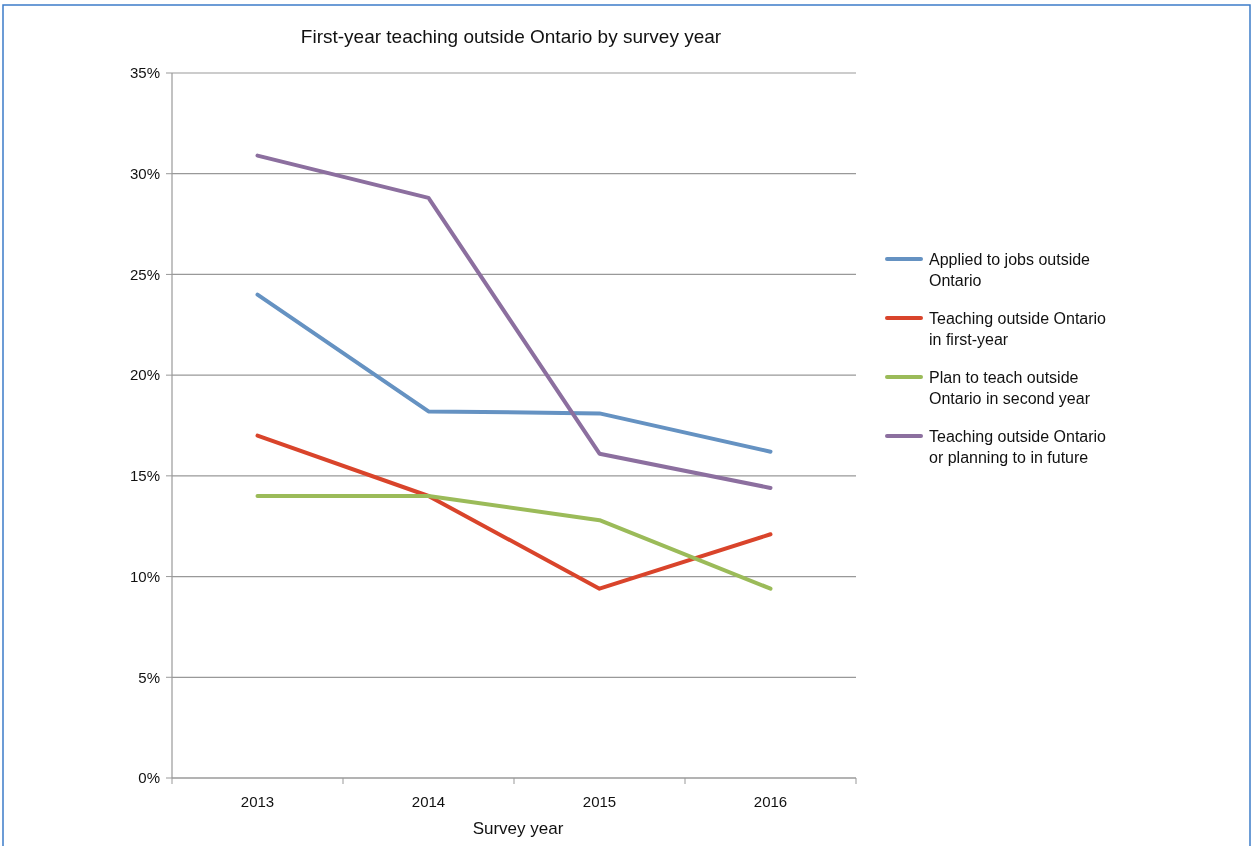 This screenshot has width=1253, height=846. I want to click on x-tick-label: 2015, so click(599, 801).